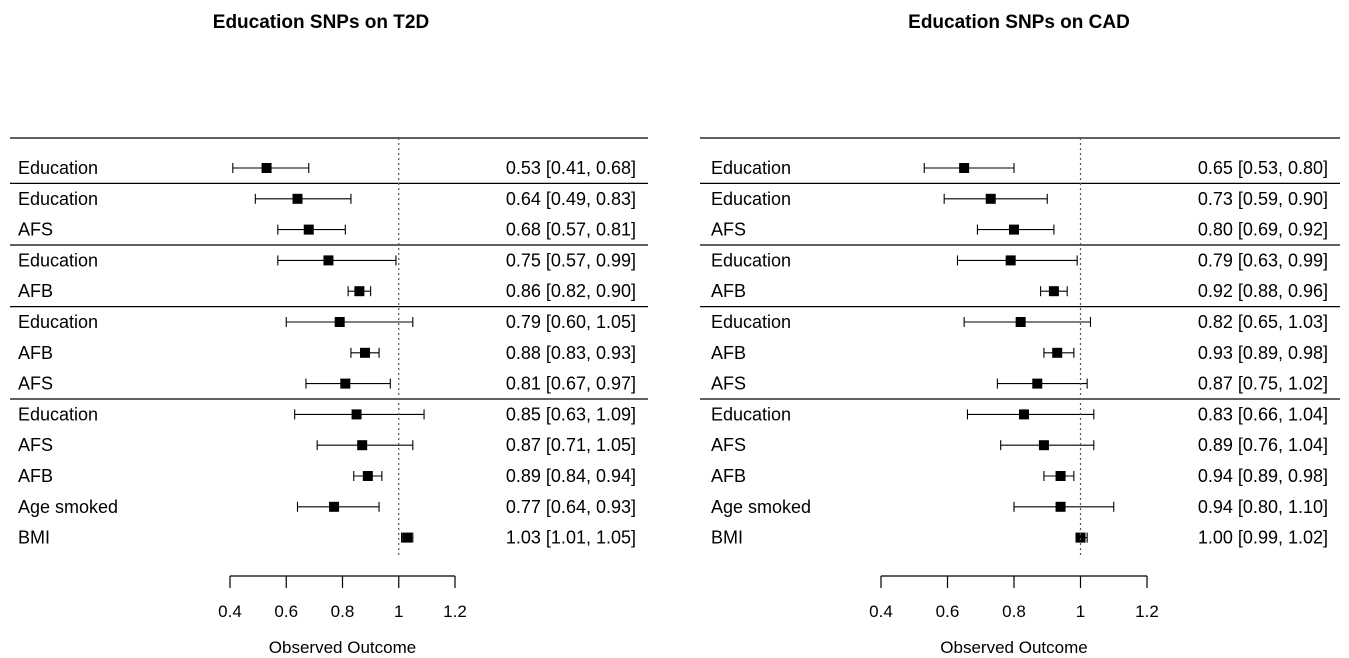 The image size is (1349, 658). What do you see at coordinates (1019, 22) in the screenshot?
I see `panel-title: Education SNPs on CAD` at bounding box center [1019, 22].